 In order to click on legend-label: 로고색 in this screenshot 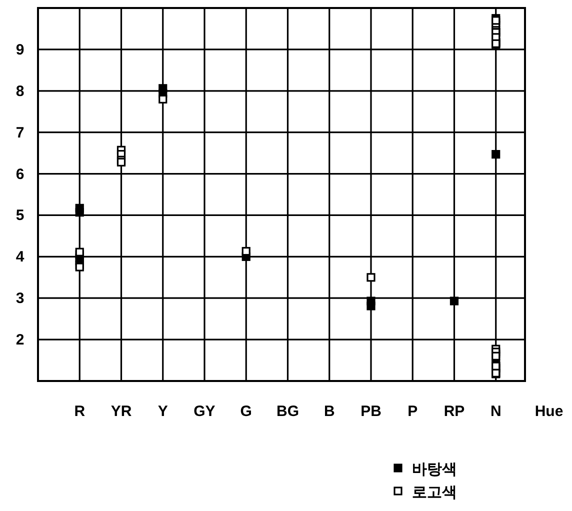, I will do `click(434, 492)`.